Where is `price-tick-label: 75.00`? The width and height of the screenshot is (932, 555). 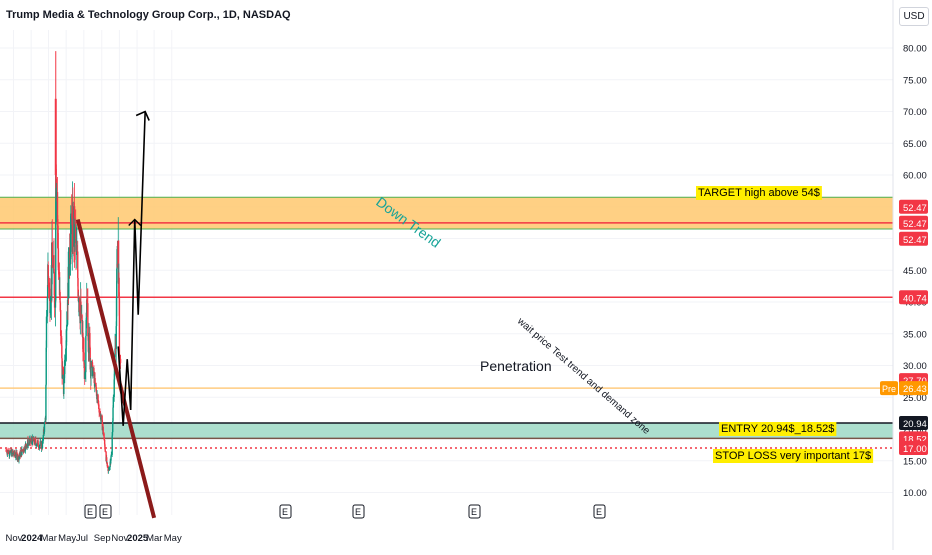 price-tick-label: 75.00 is located at coordinates (915, 80).